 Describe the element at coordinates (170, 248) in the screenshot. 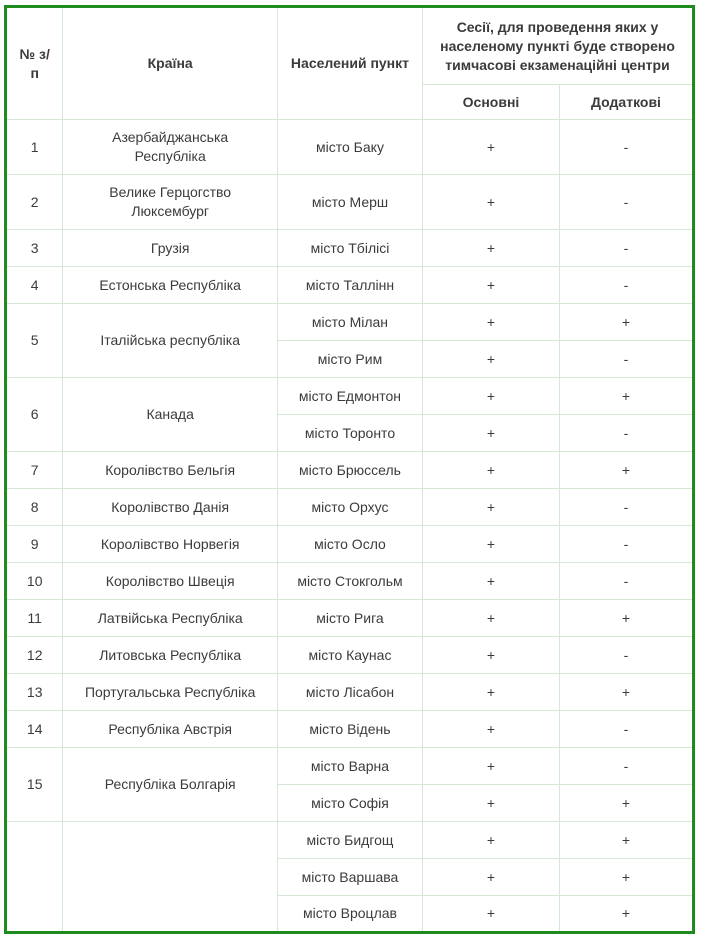

I see `country-cell: Грузія` at that location.